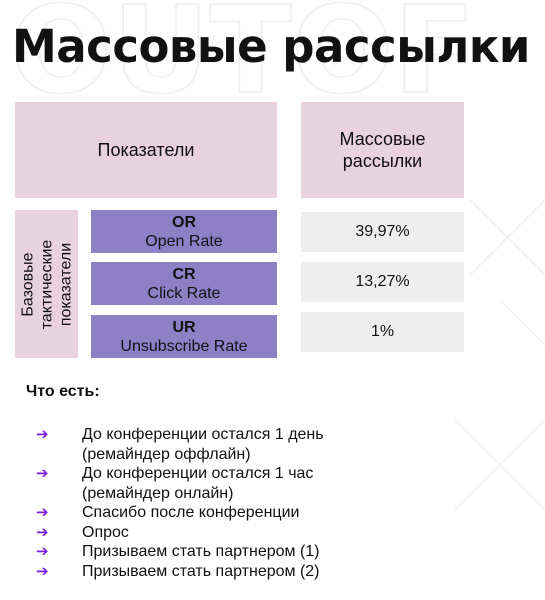 The height and width of the screenshot is (600, 545). I want to click on list-item: ➔ Спасибо после конференции, so click(286, 513).